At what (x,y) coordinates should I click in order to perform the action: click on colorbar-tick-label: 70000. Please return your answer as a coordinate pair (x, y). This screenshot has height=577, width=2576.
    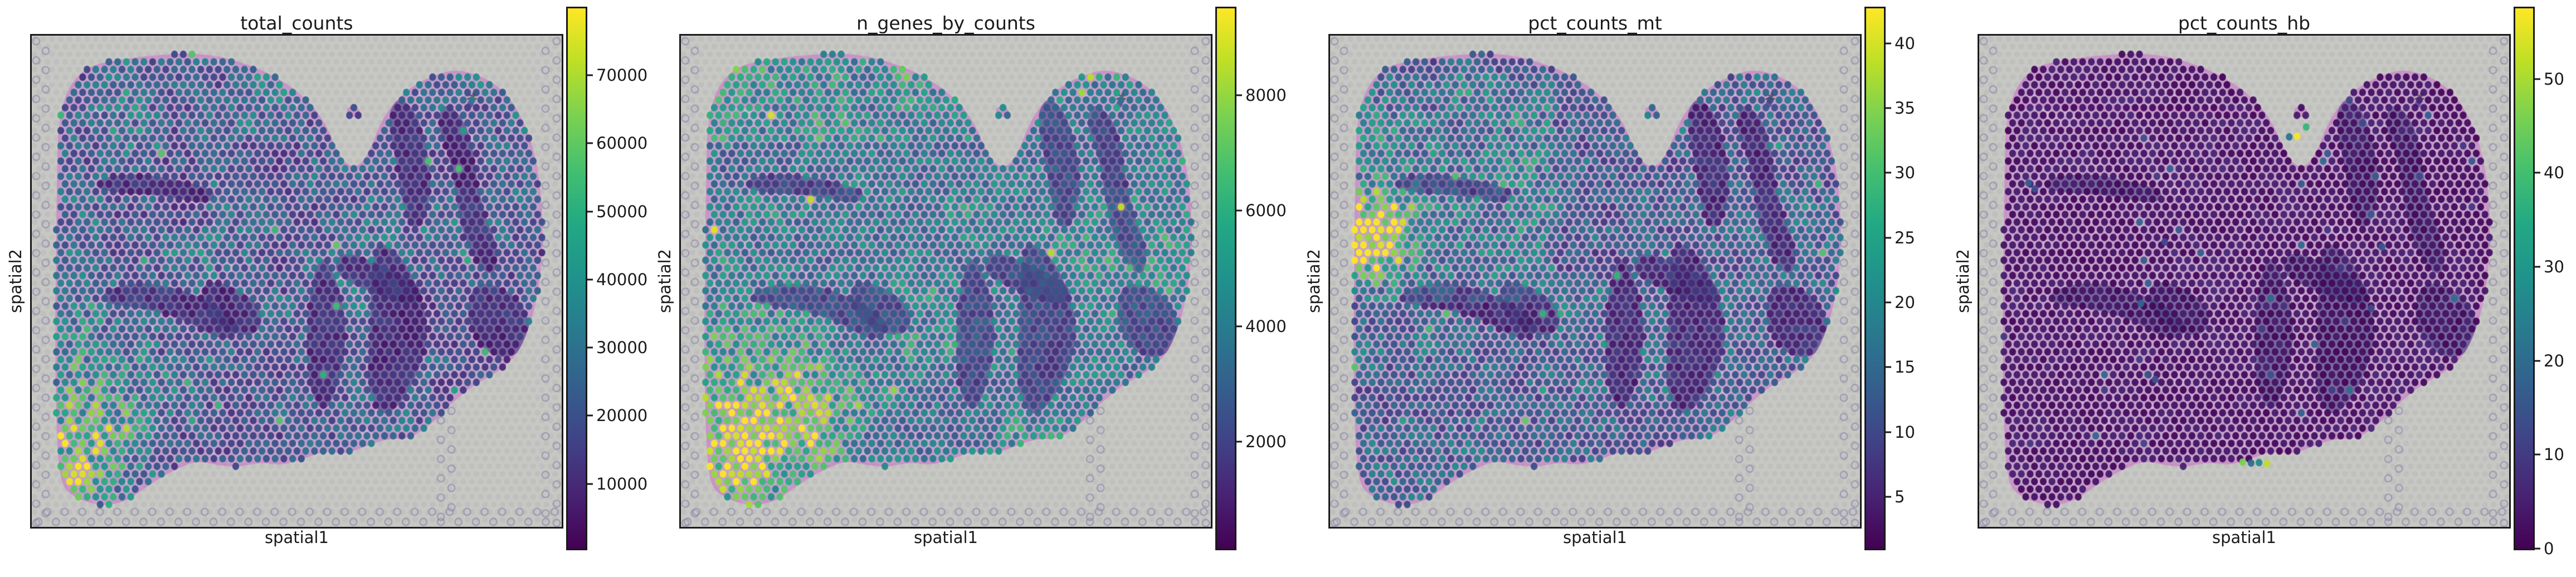
    Looking at the image, I should click on (622, 75).